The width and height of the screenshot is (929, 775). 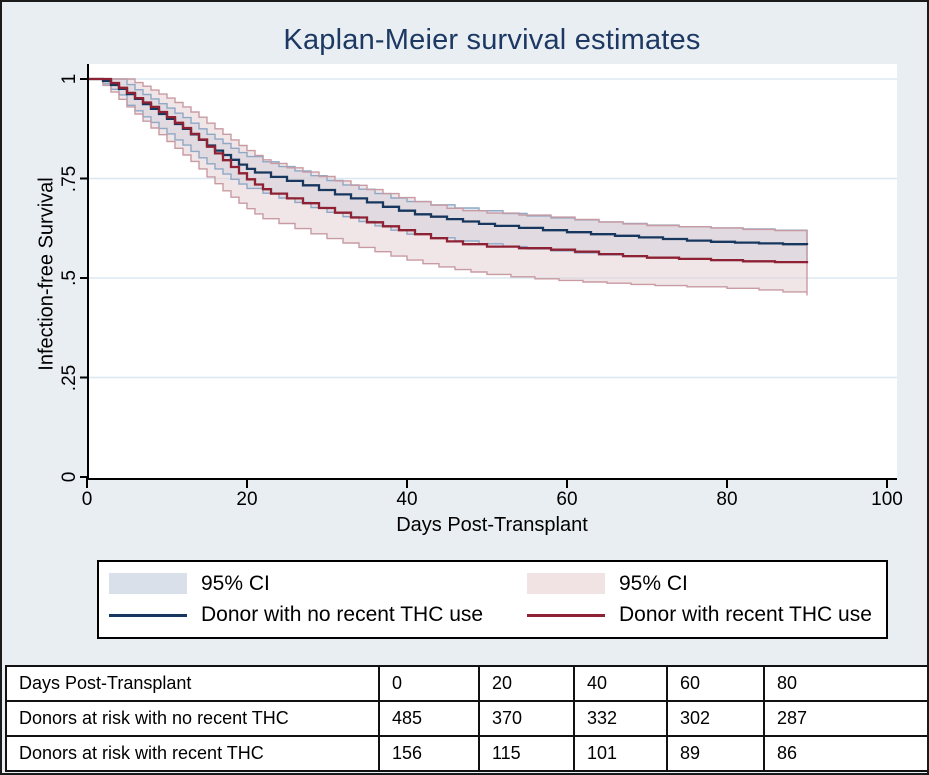 I want to click on legend-entry-thc: Donor with recent THC use, so click(x=706, y=615).